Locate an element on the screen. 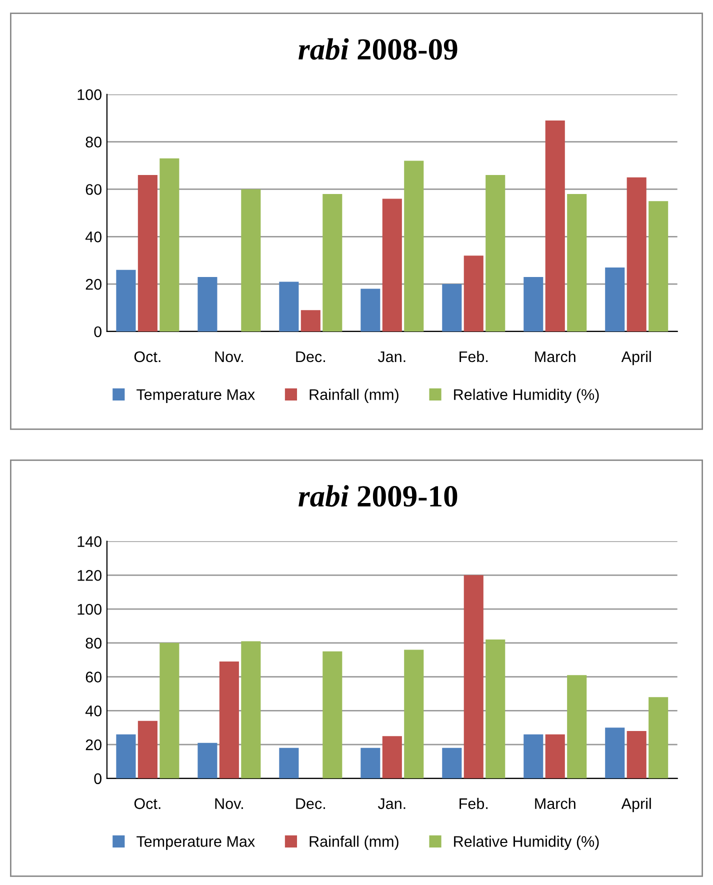 The image size is (713, 885). chart-title: rabi 2009-10 is located at coordinates (378, 496).